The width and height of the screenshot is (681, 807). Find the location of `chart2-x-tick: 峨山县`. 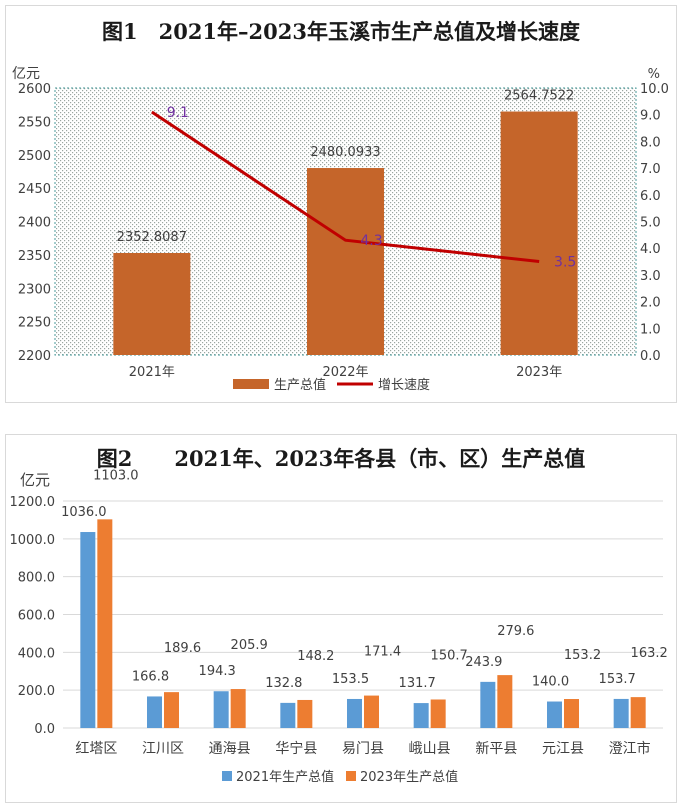

chart2-x-tick: 峨山县 is located at coordinates (430, 749).